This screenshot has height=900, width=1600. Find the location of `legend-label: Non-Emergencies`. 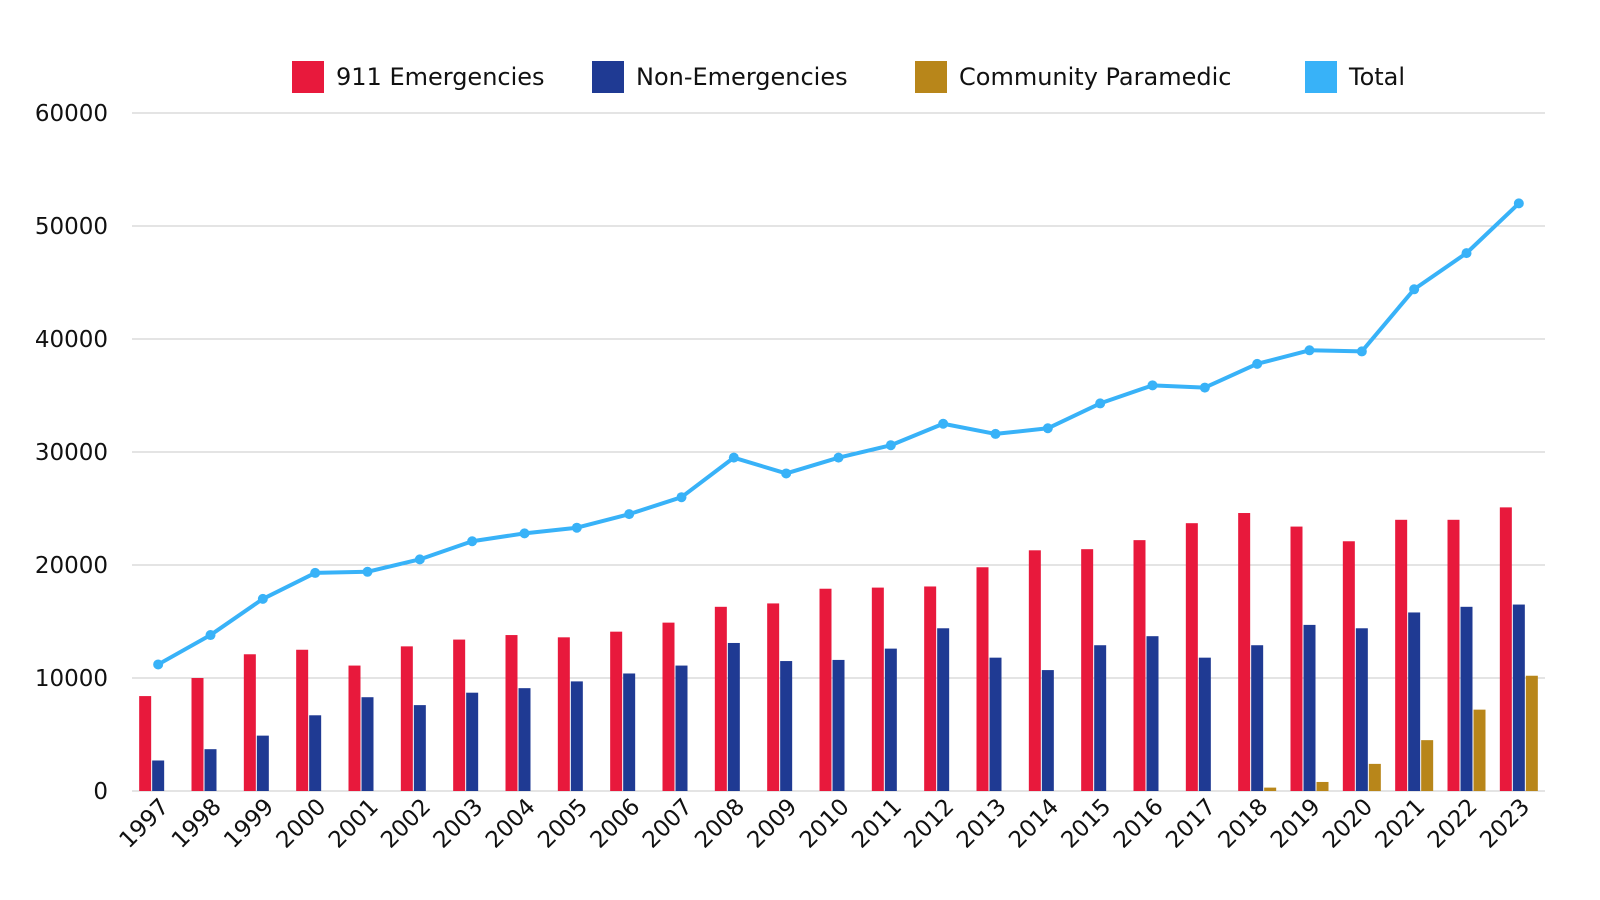

legend-label: Non-Emergencies is located at coordinates (742, 77).